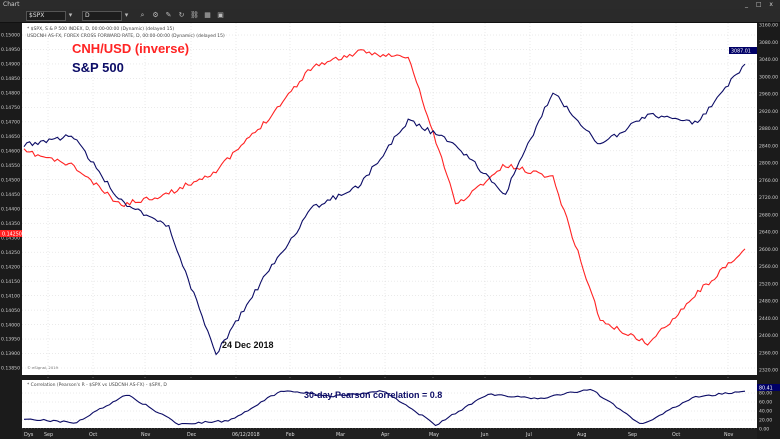 The height and width of the screenshot is (439, 780). I want to click on left-tick-label: 0.13950, so click(10, 340).